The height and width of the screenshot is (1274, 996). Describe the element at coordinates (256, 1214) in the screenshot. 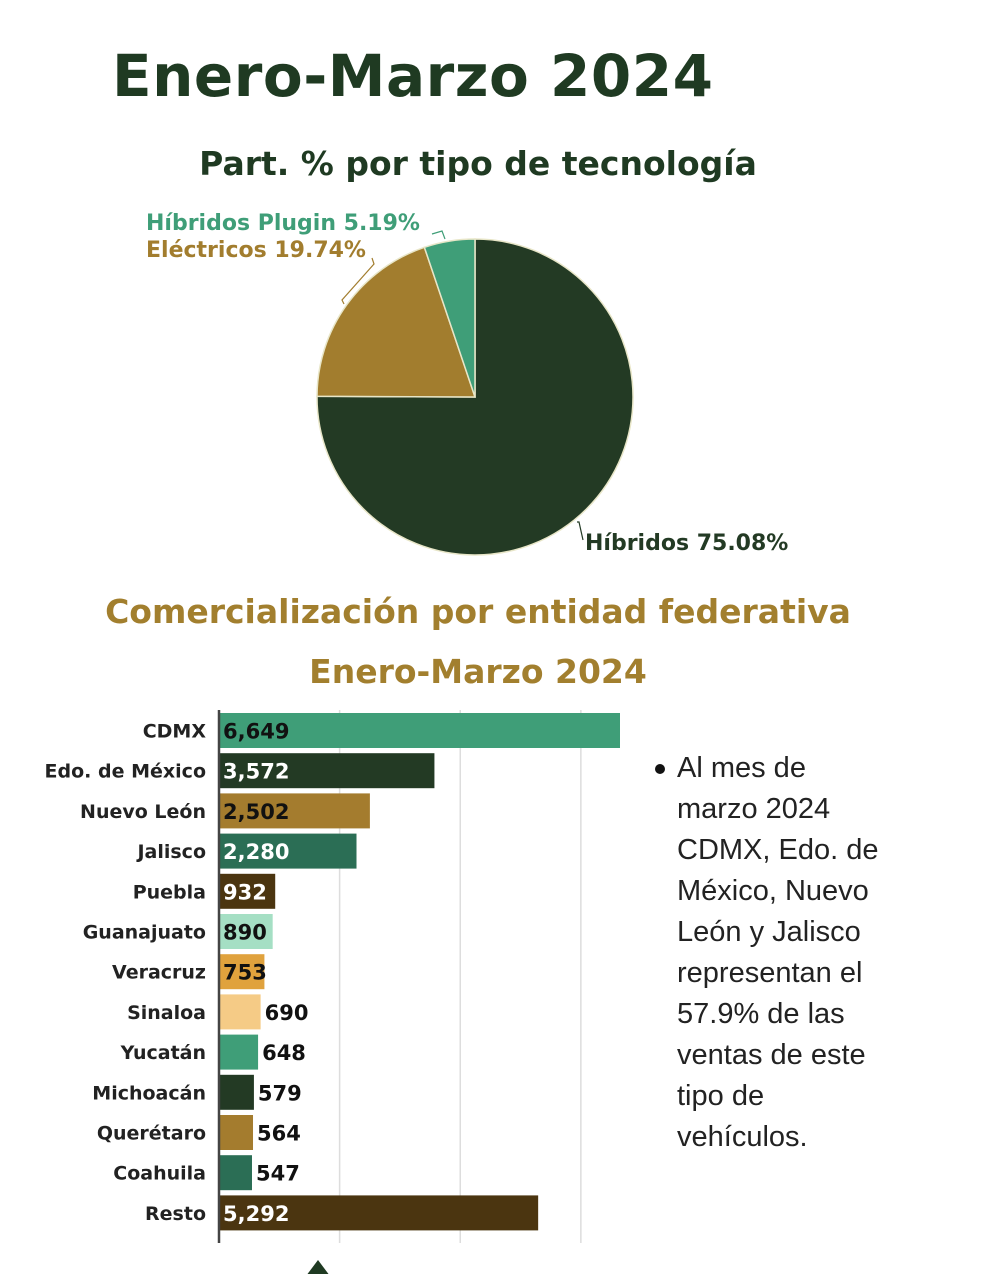

I see `value-label: 5,292` at that location.